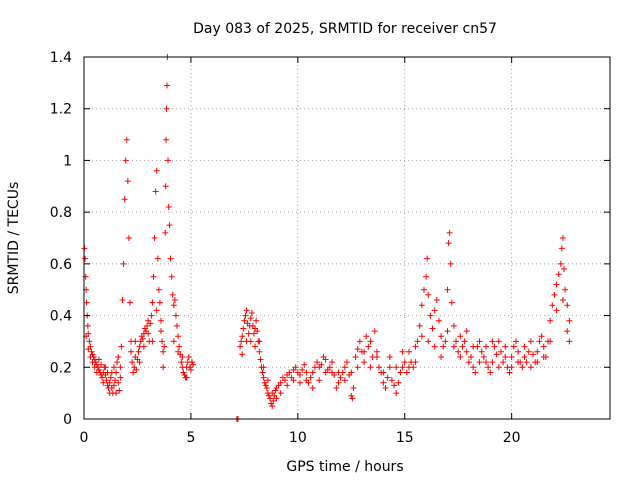  I want to click on y-axis-label: SRMTID / TECUs, so click(14, 238).